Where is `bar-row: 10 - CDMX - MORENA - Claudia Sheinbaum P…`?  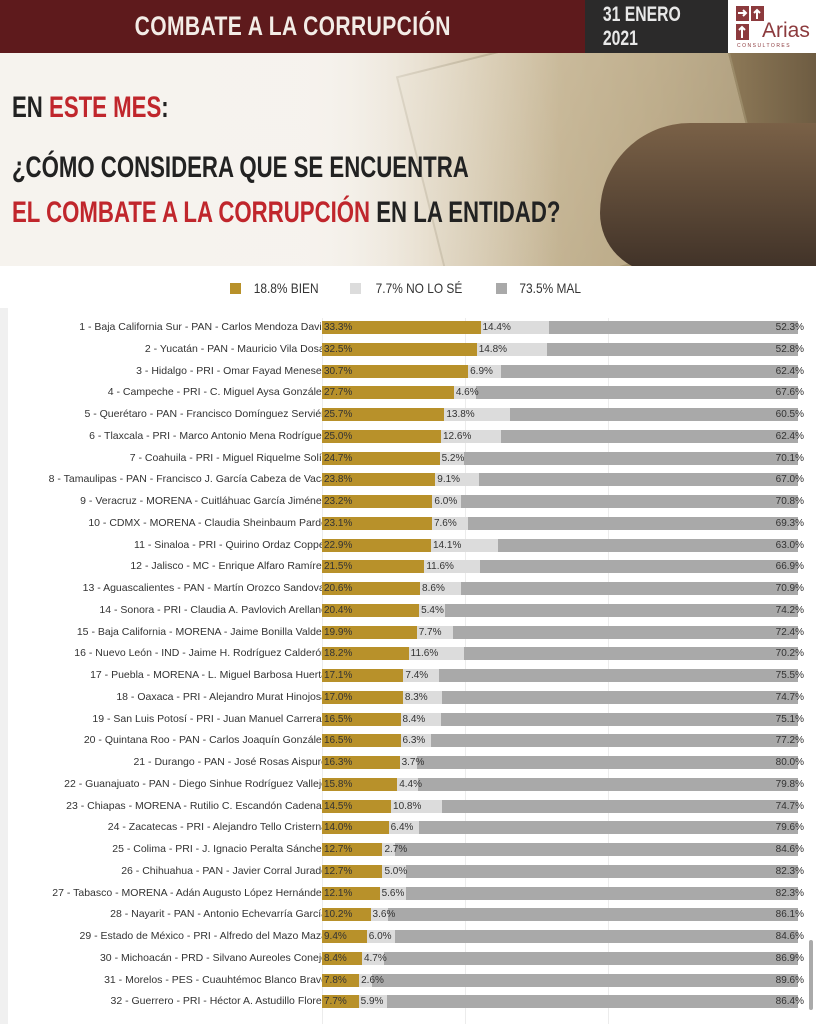
bar-row: 10 - CDMX - MORENA - Claudia Sheinbaum P… is located at coordinates (412, 523).